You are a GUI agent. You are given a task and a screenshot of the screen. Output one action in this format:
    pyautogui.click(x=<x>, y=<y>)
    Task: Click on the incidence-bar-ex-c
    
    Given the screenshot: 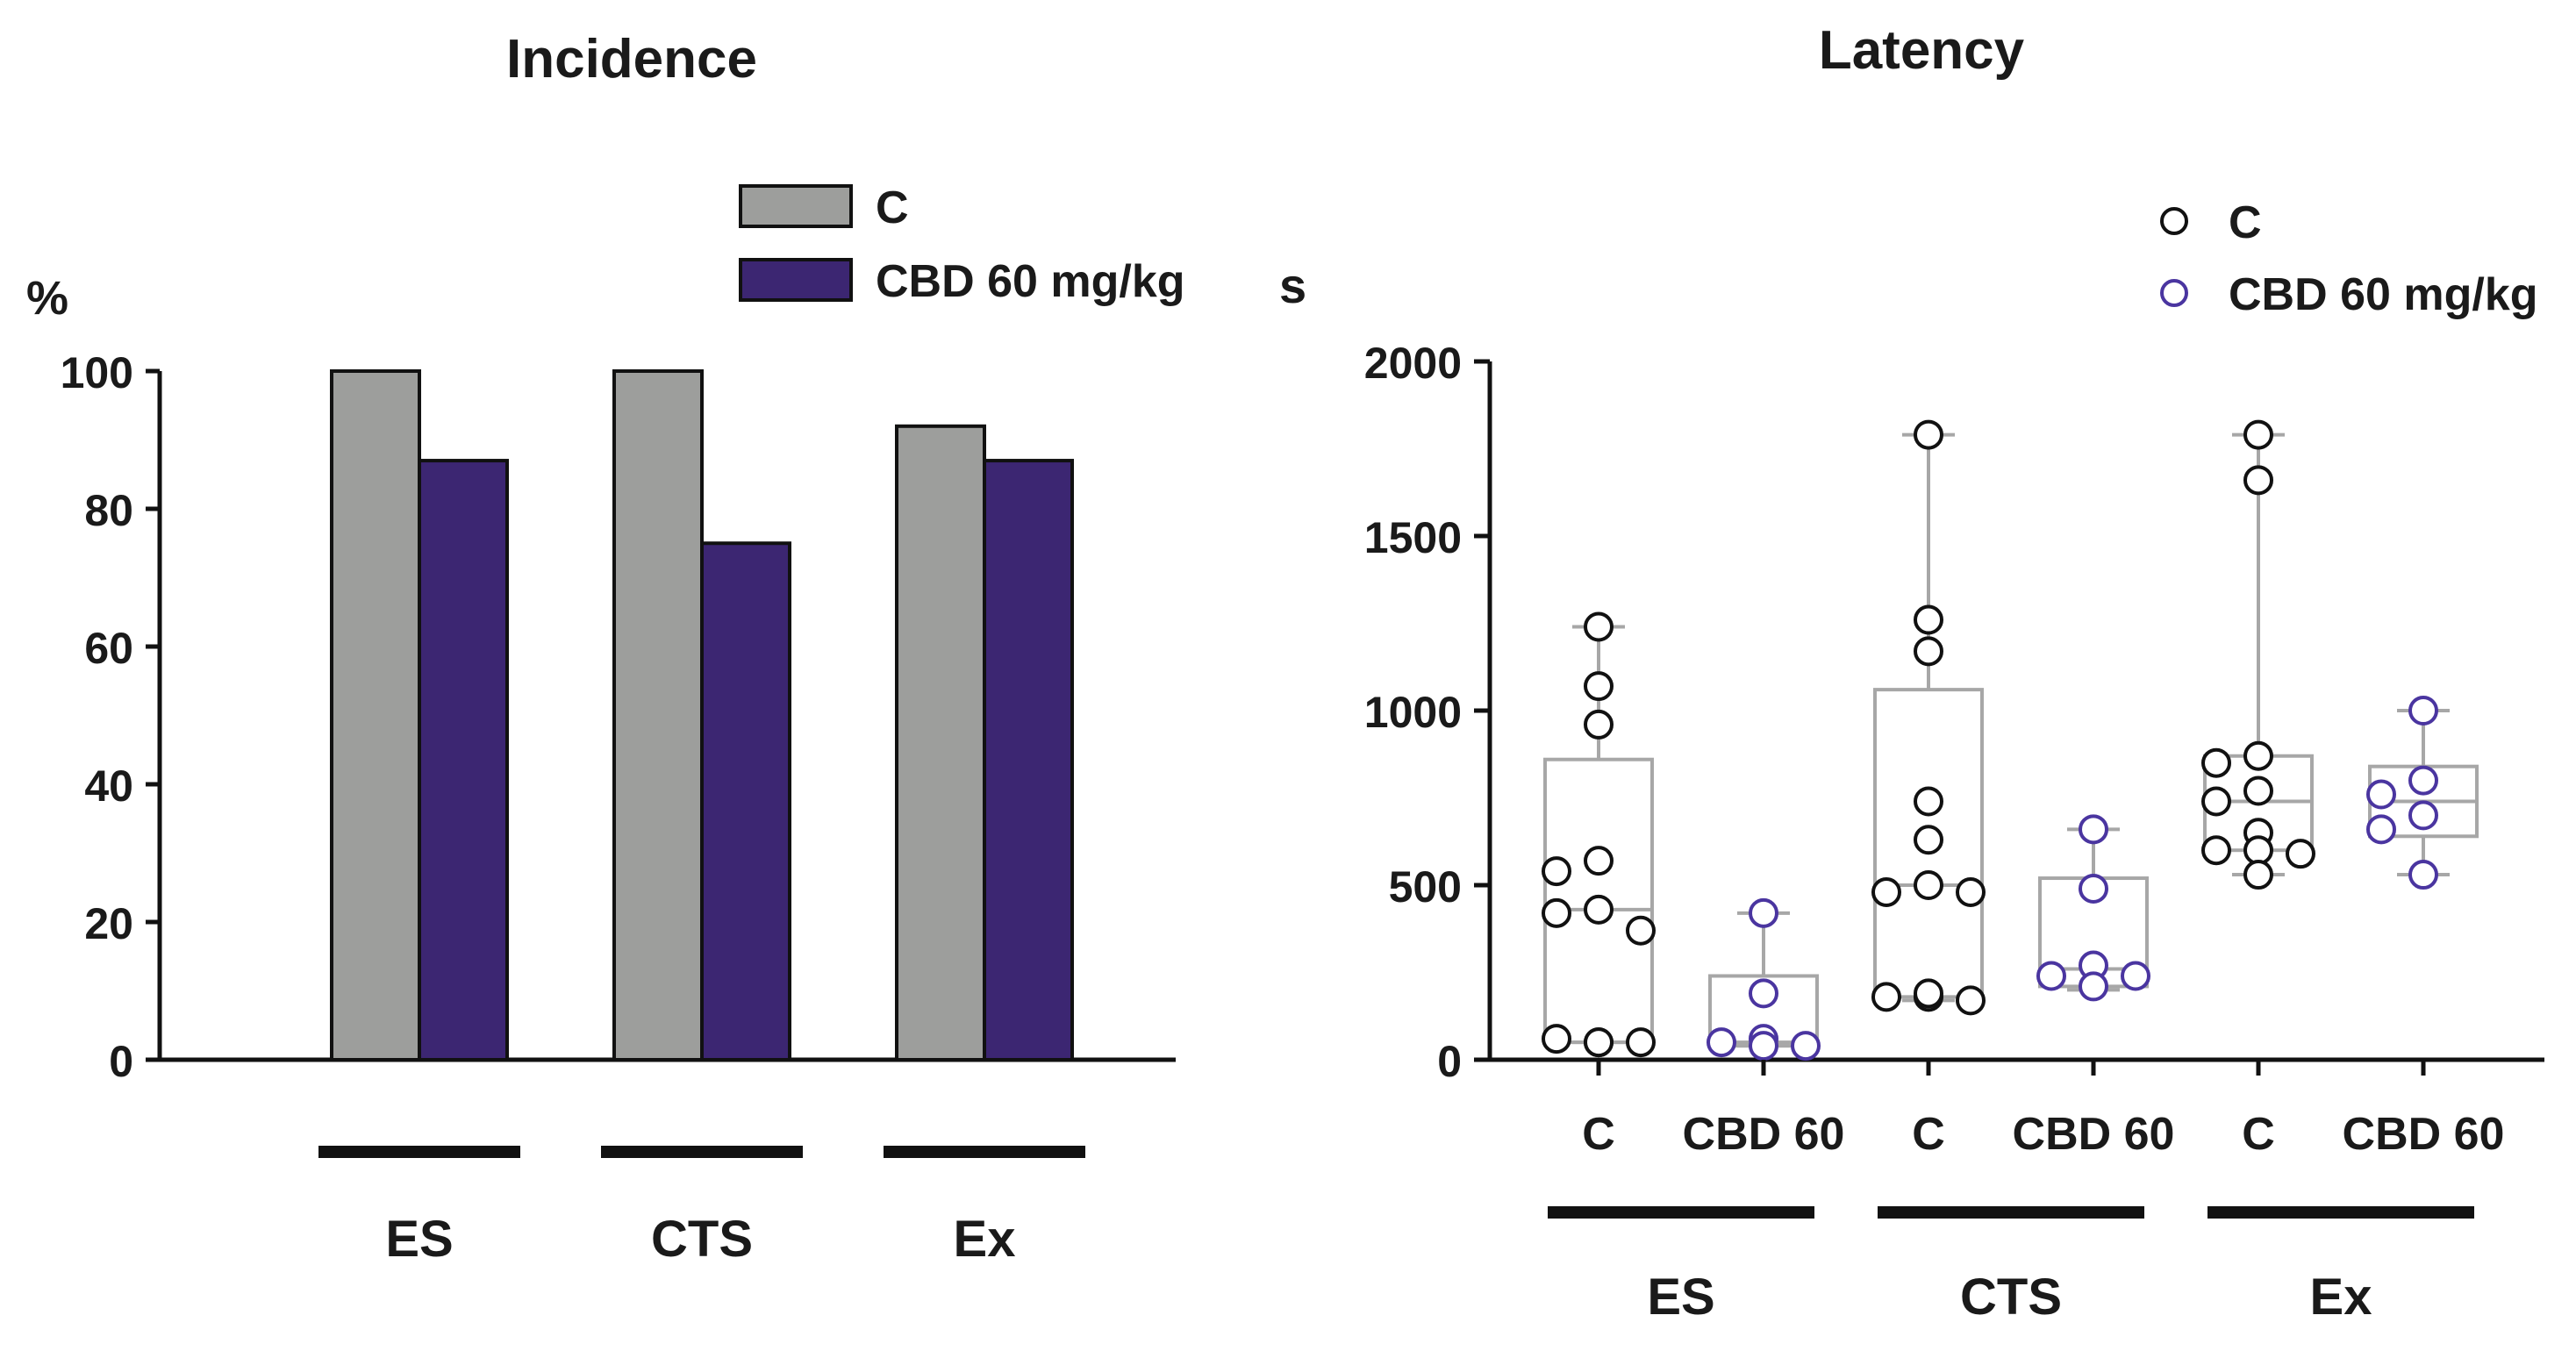 What is the action you would take?
    pyautogui.click(x=940, y=743)
    